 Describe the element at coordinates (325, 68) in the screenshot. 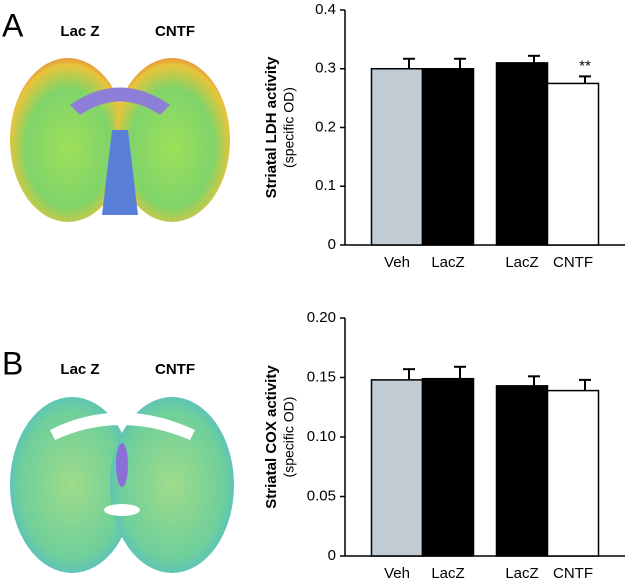

I see `y-tick-label: 0.3` at that location.